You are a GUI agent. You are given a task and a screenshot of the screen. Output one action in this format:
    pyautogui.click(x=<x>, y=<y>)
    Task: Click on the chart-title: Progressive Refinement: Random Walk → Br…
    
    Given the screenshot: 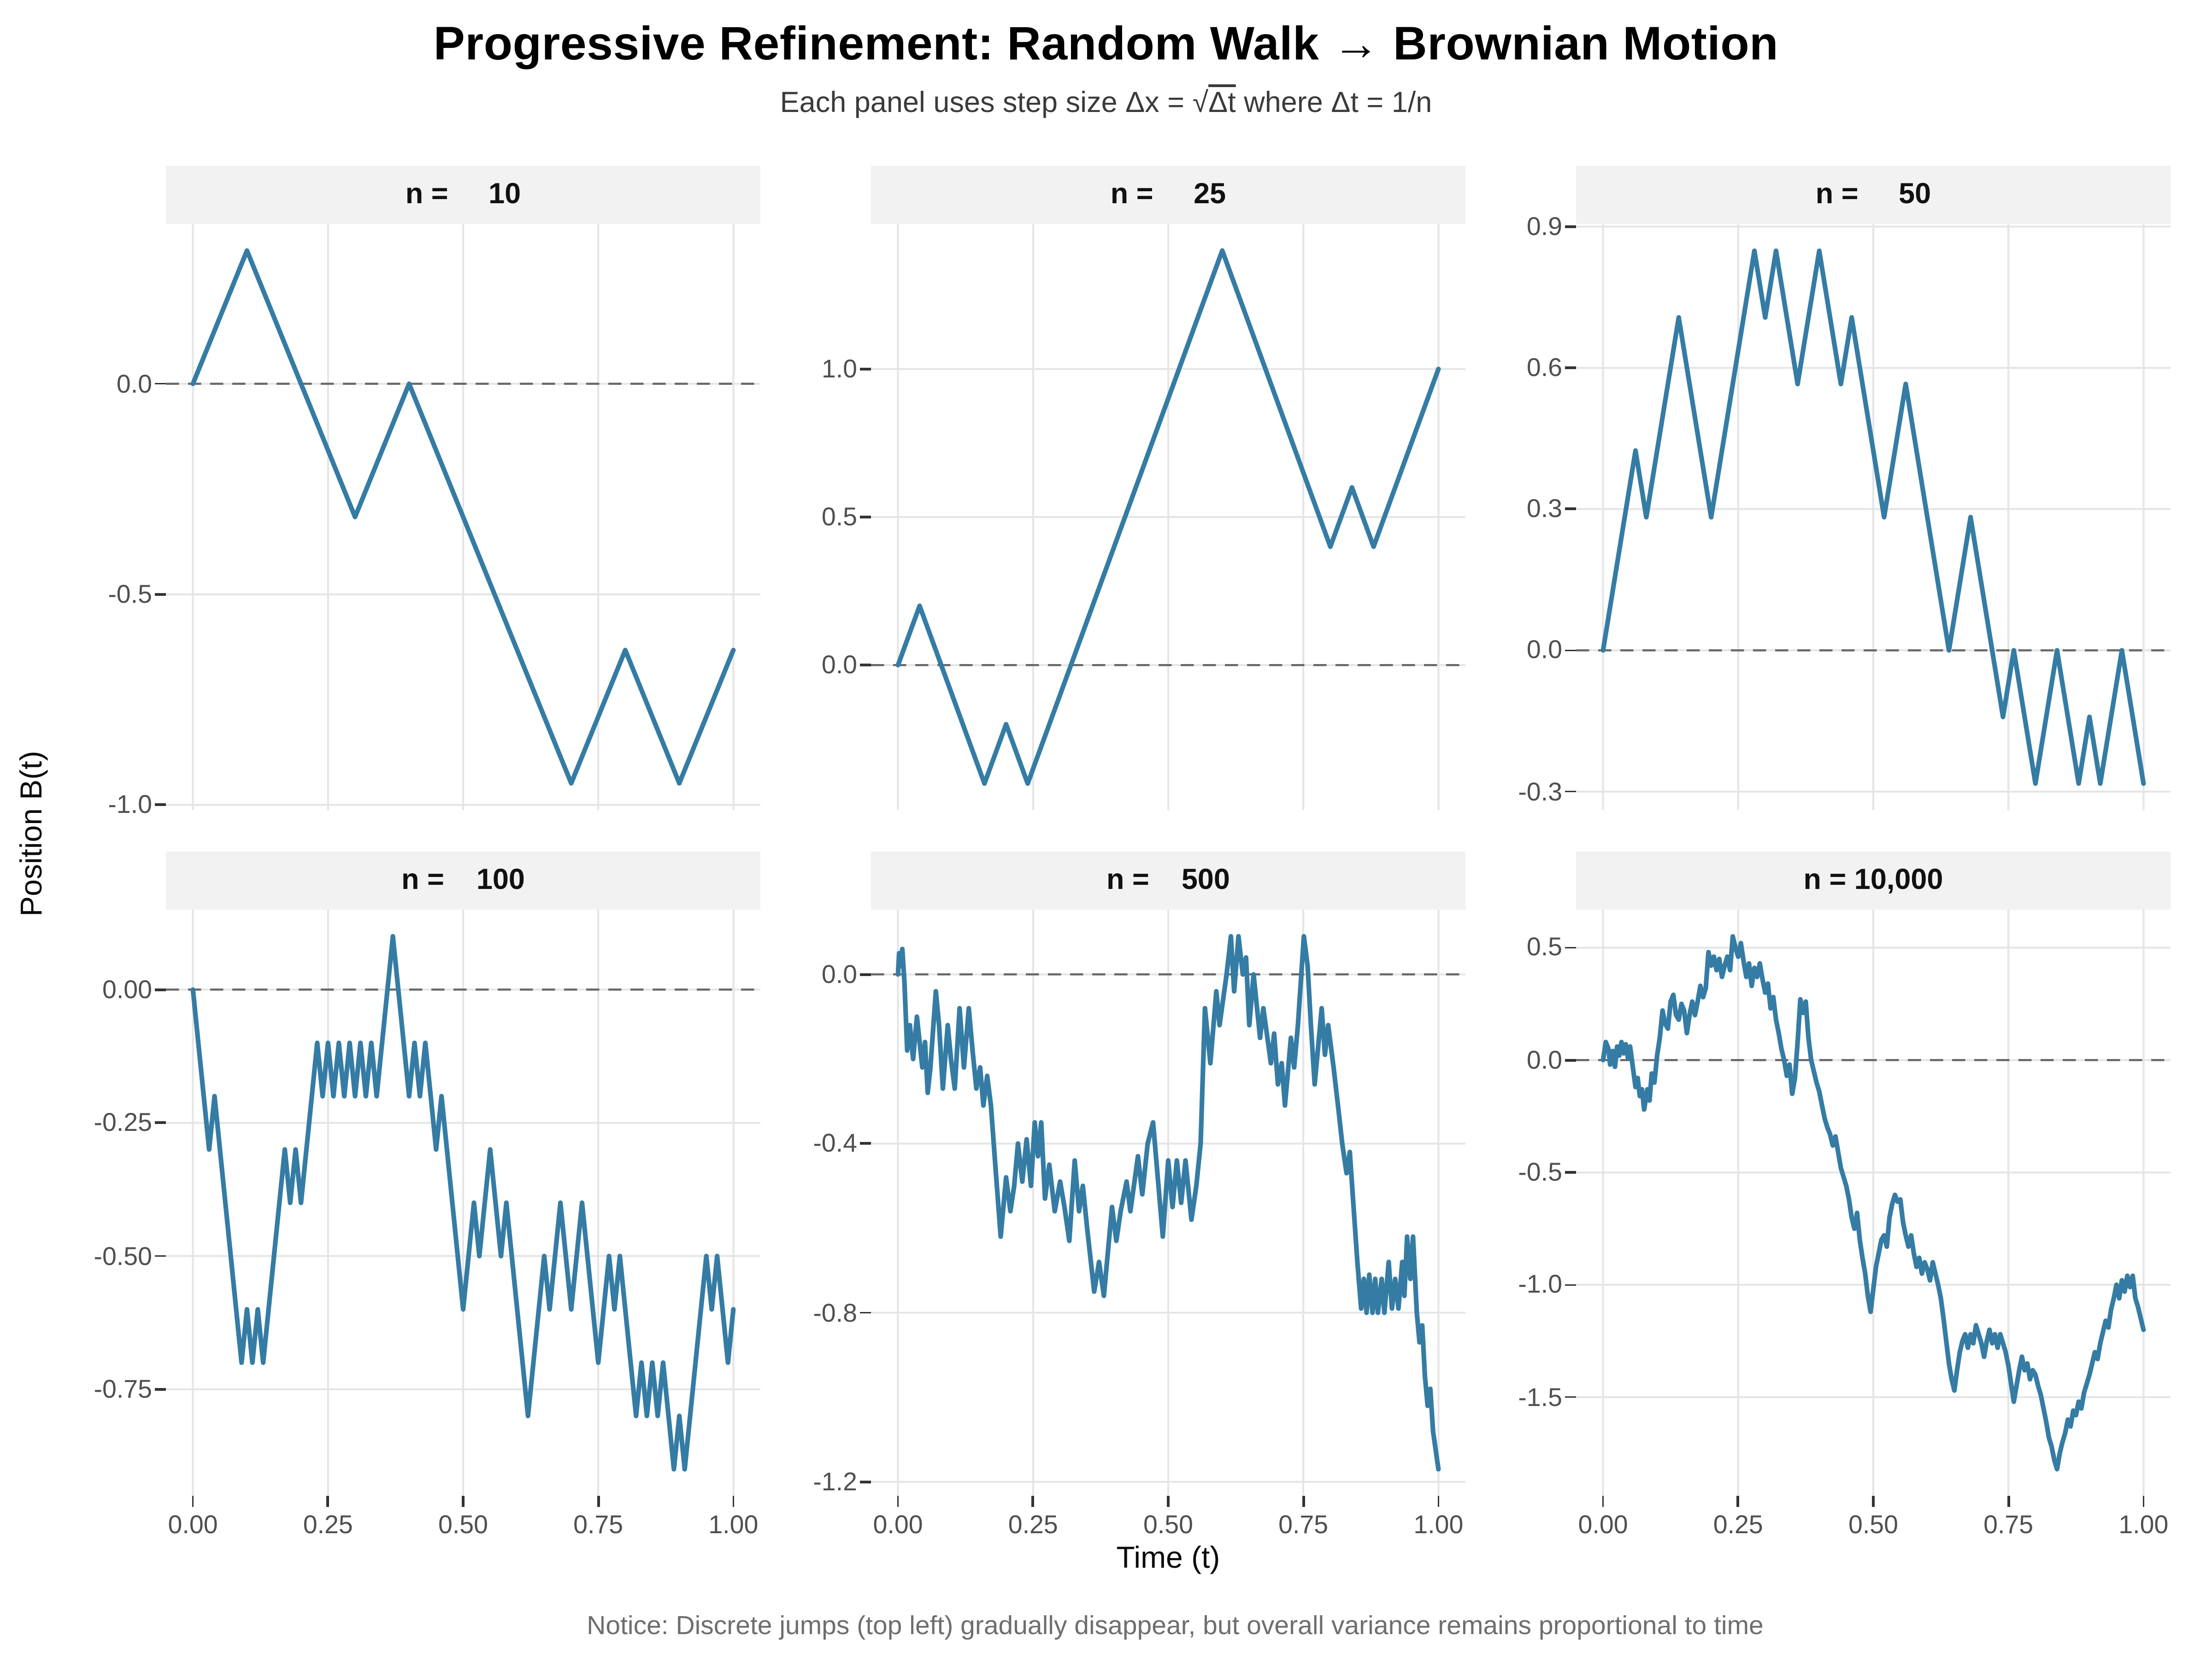 What is the action you would take?
    pyautogui.click(x=1106, y=44)
    